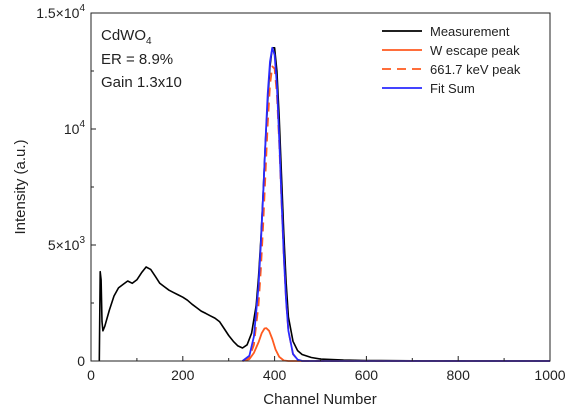 This screenshot has width=575, height=412. What do you see at coordinates (67, 244) in the screenshot?
I see `y-tick-label: 5×10³` at bounding box center [67, 244].